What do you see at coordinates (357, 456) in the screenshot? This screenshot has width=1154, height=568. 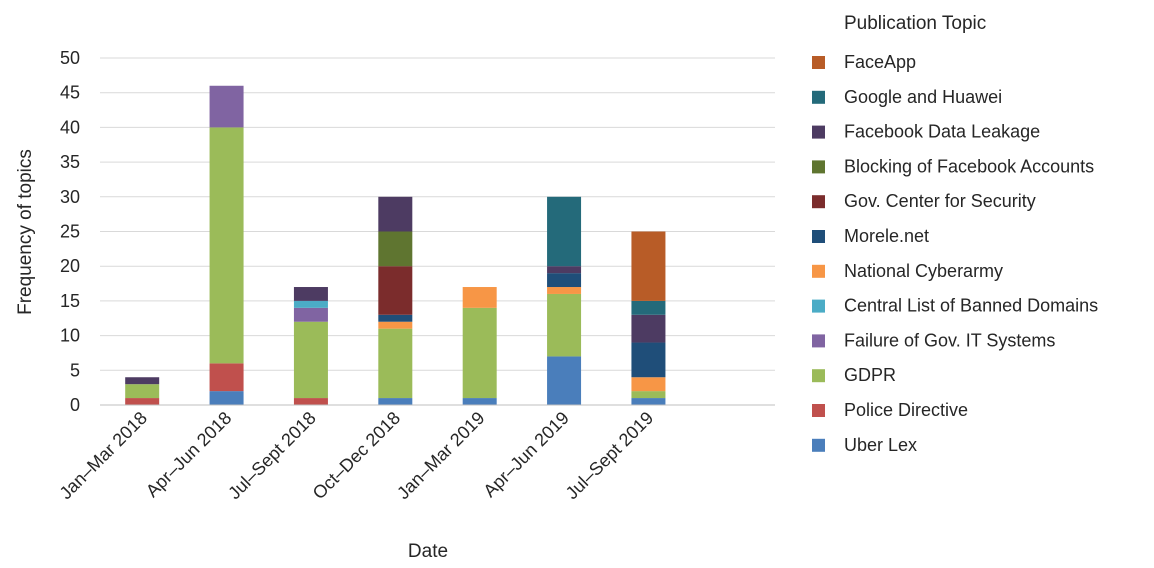 I see `x-tick-label: Oct–Dec 2018` at bounding box center [357, 456].